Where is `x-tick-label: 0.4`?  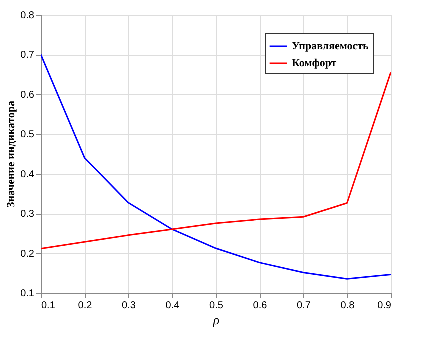 x-tick-label: 0.4 is located at coordinates (173, 306).